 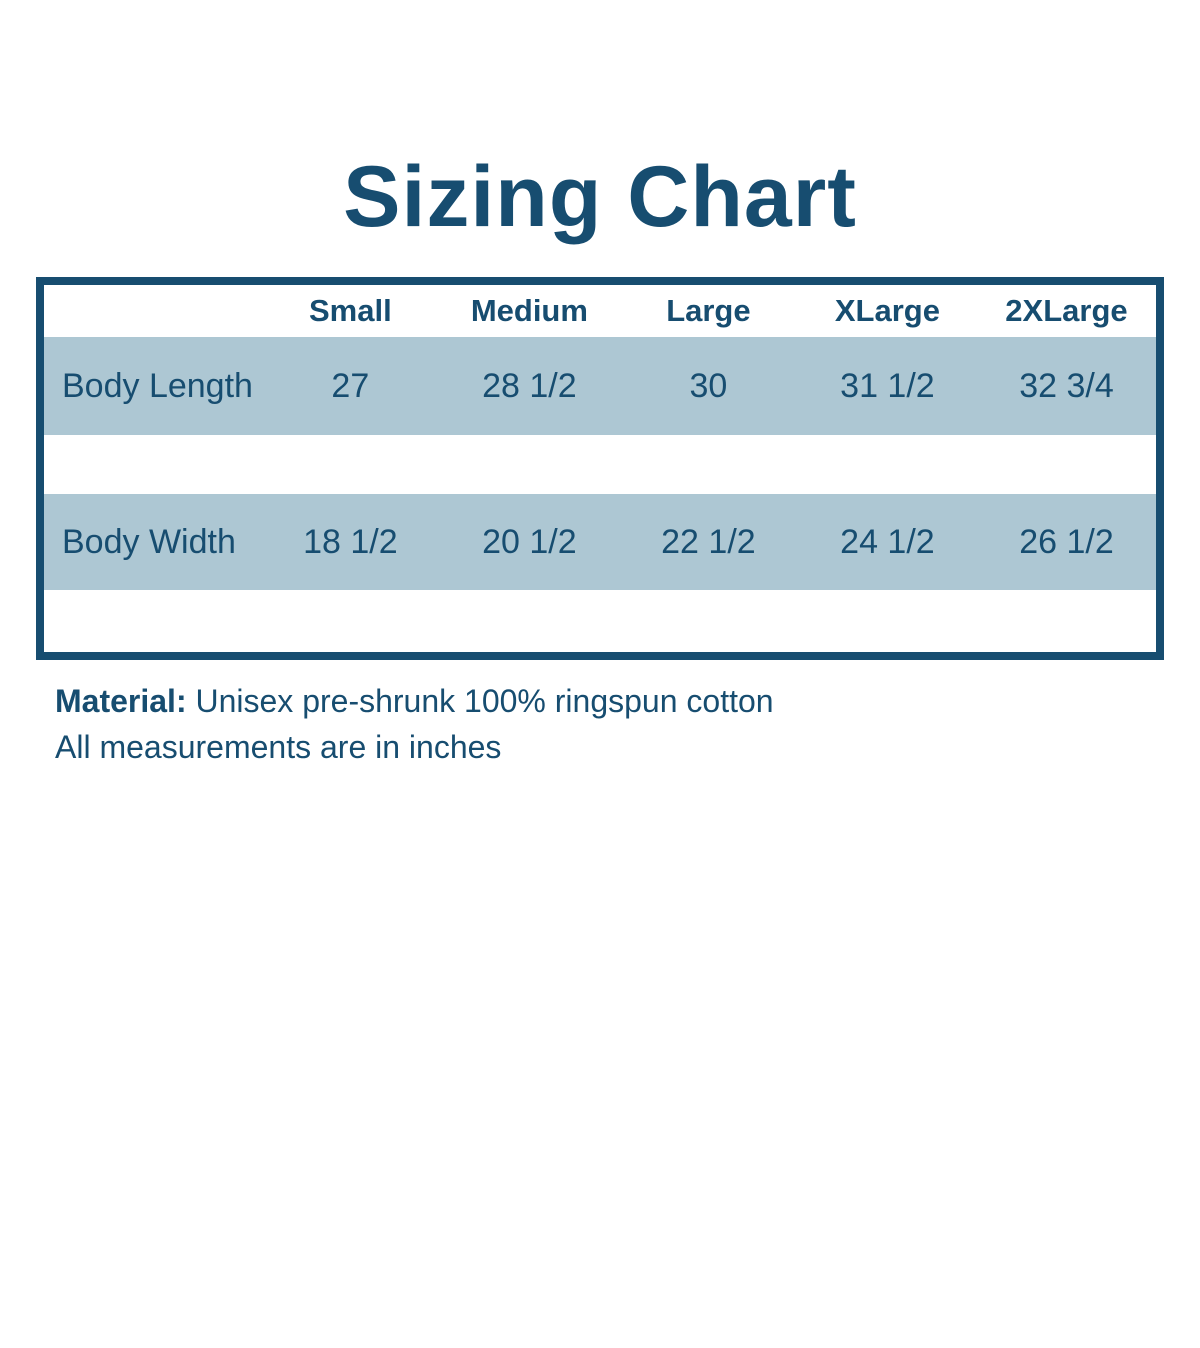 I want to click on table-spacer-row, so click(x=600, y=464).